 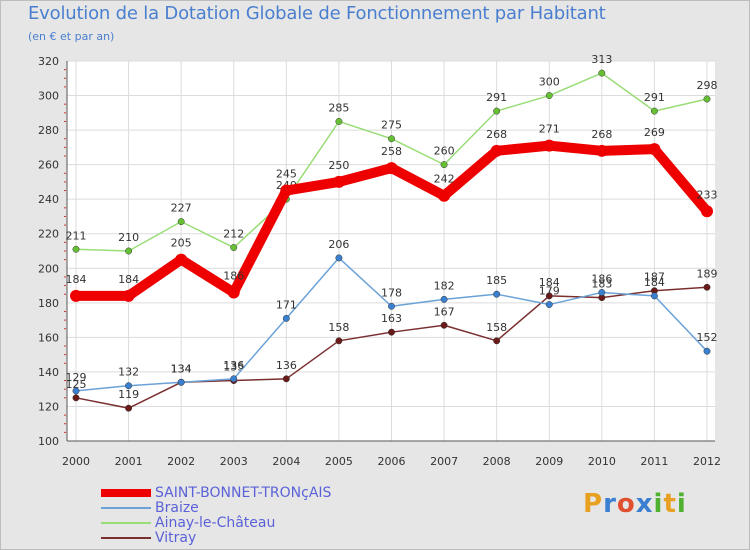 I want to click on x-tick-label: 2007, so click(x=444, y=461).